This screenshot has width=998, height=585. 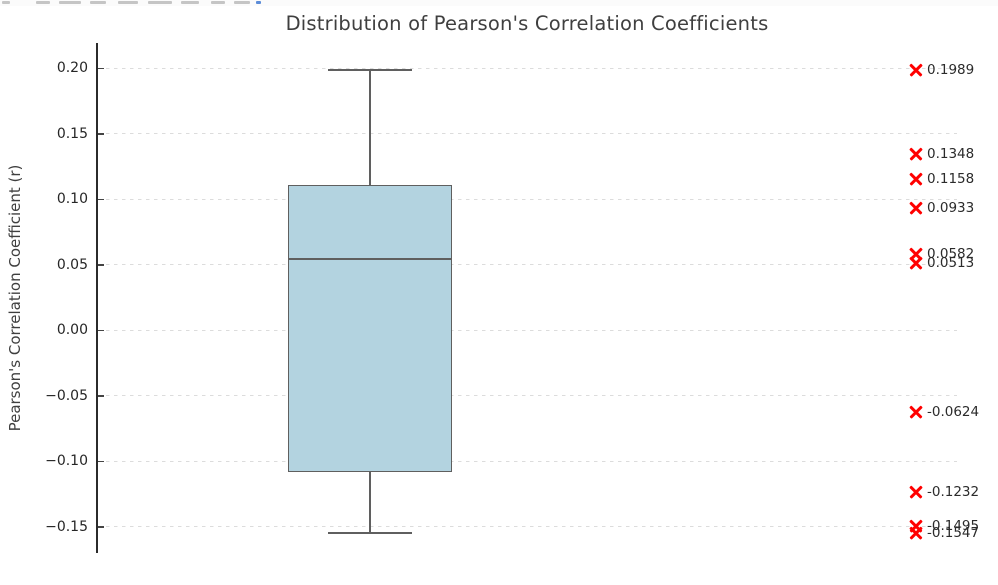 What do you see at coordinates (951, 254) in the screenshot?
I see `point-value-label: 0.0582` at bounding box center [951, 254].